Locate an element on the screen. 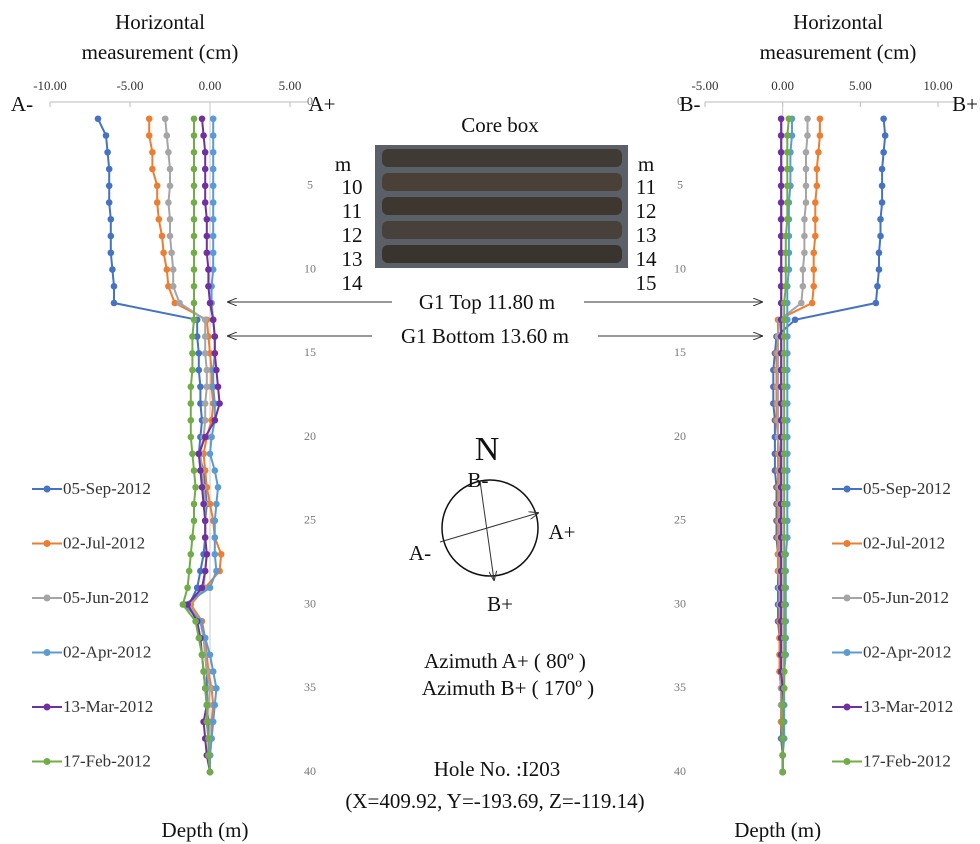 The height and width of the screenshot is (844, 980). x-axis-title: Horizontal is located at coordinates (160, 22).